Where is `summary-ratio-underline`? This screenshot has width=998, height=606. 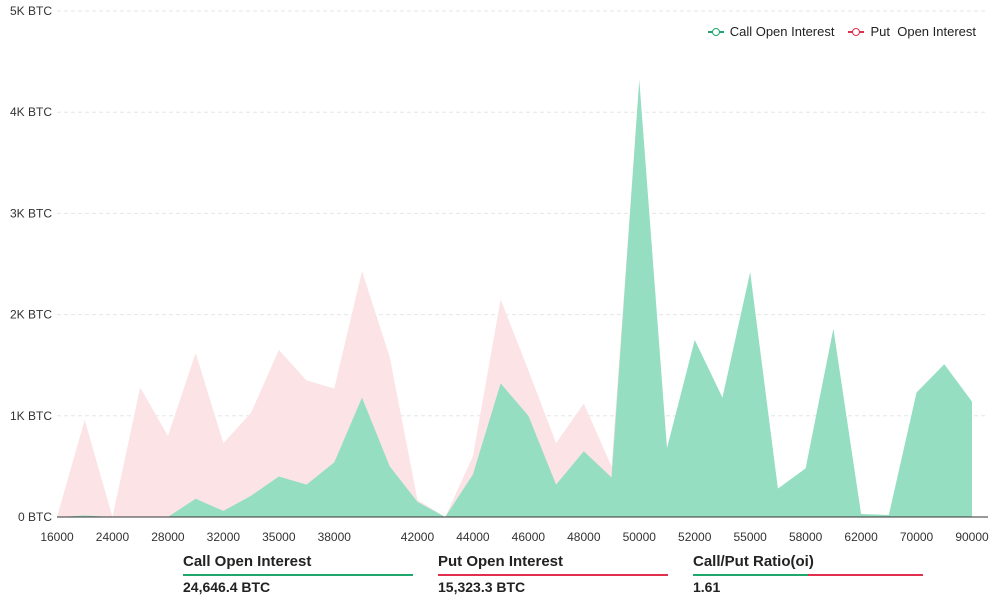
summary-ratio-underline is located at coordinates (808, 575).